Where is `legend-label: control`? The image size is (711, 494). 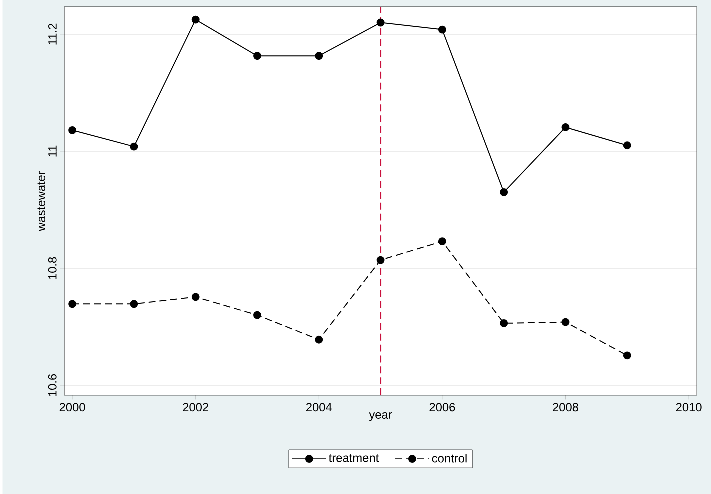 legend-label: control is located at coordinates (449, 458).